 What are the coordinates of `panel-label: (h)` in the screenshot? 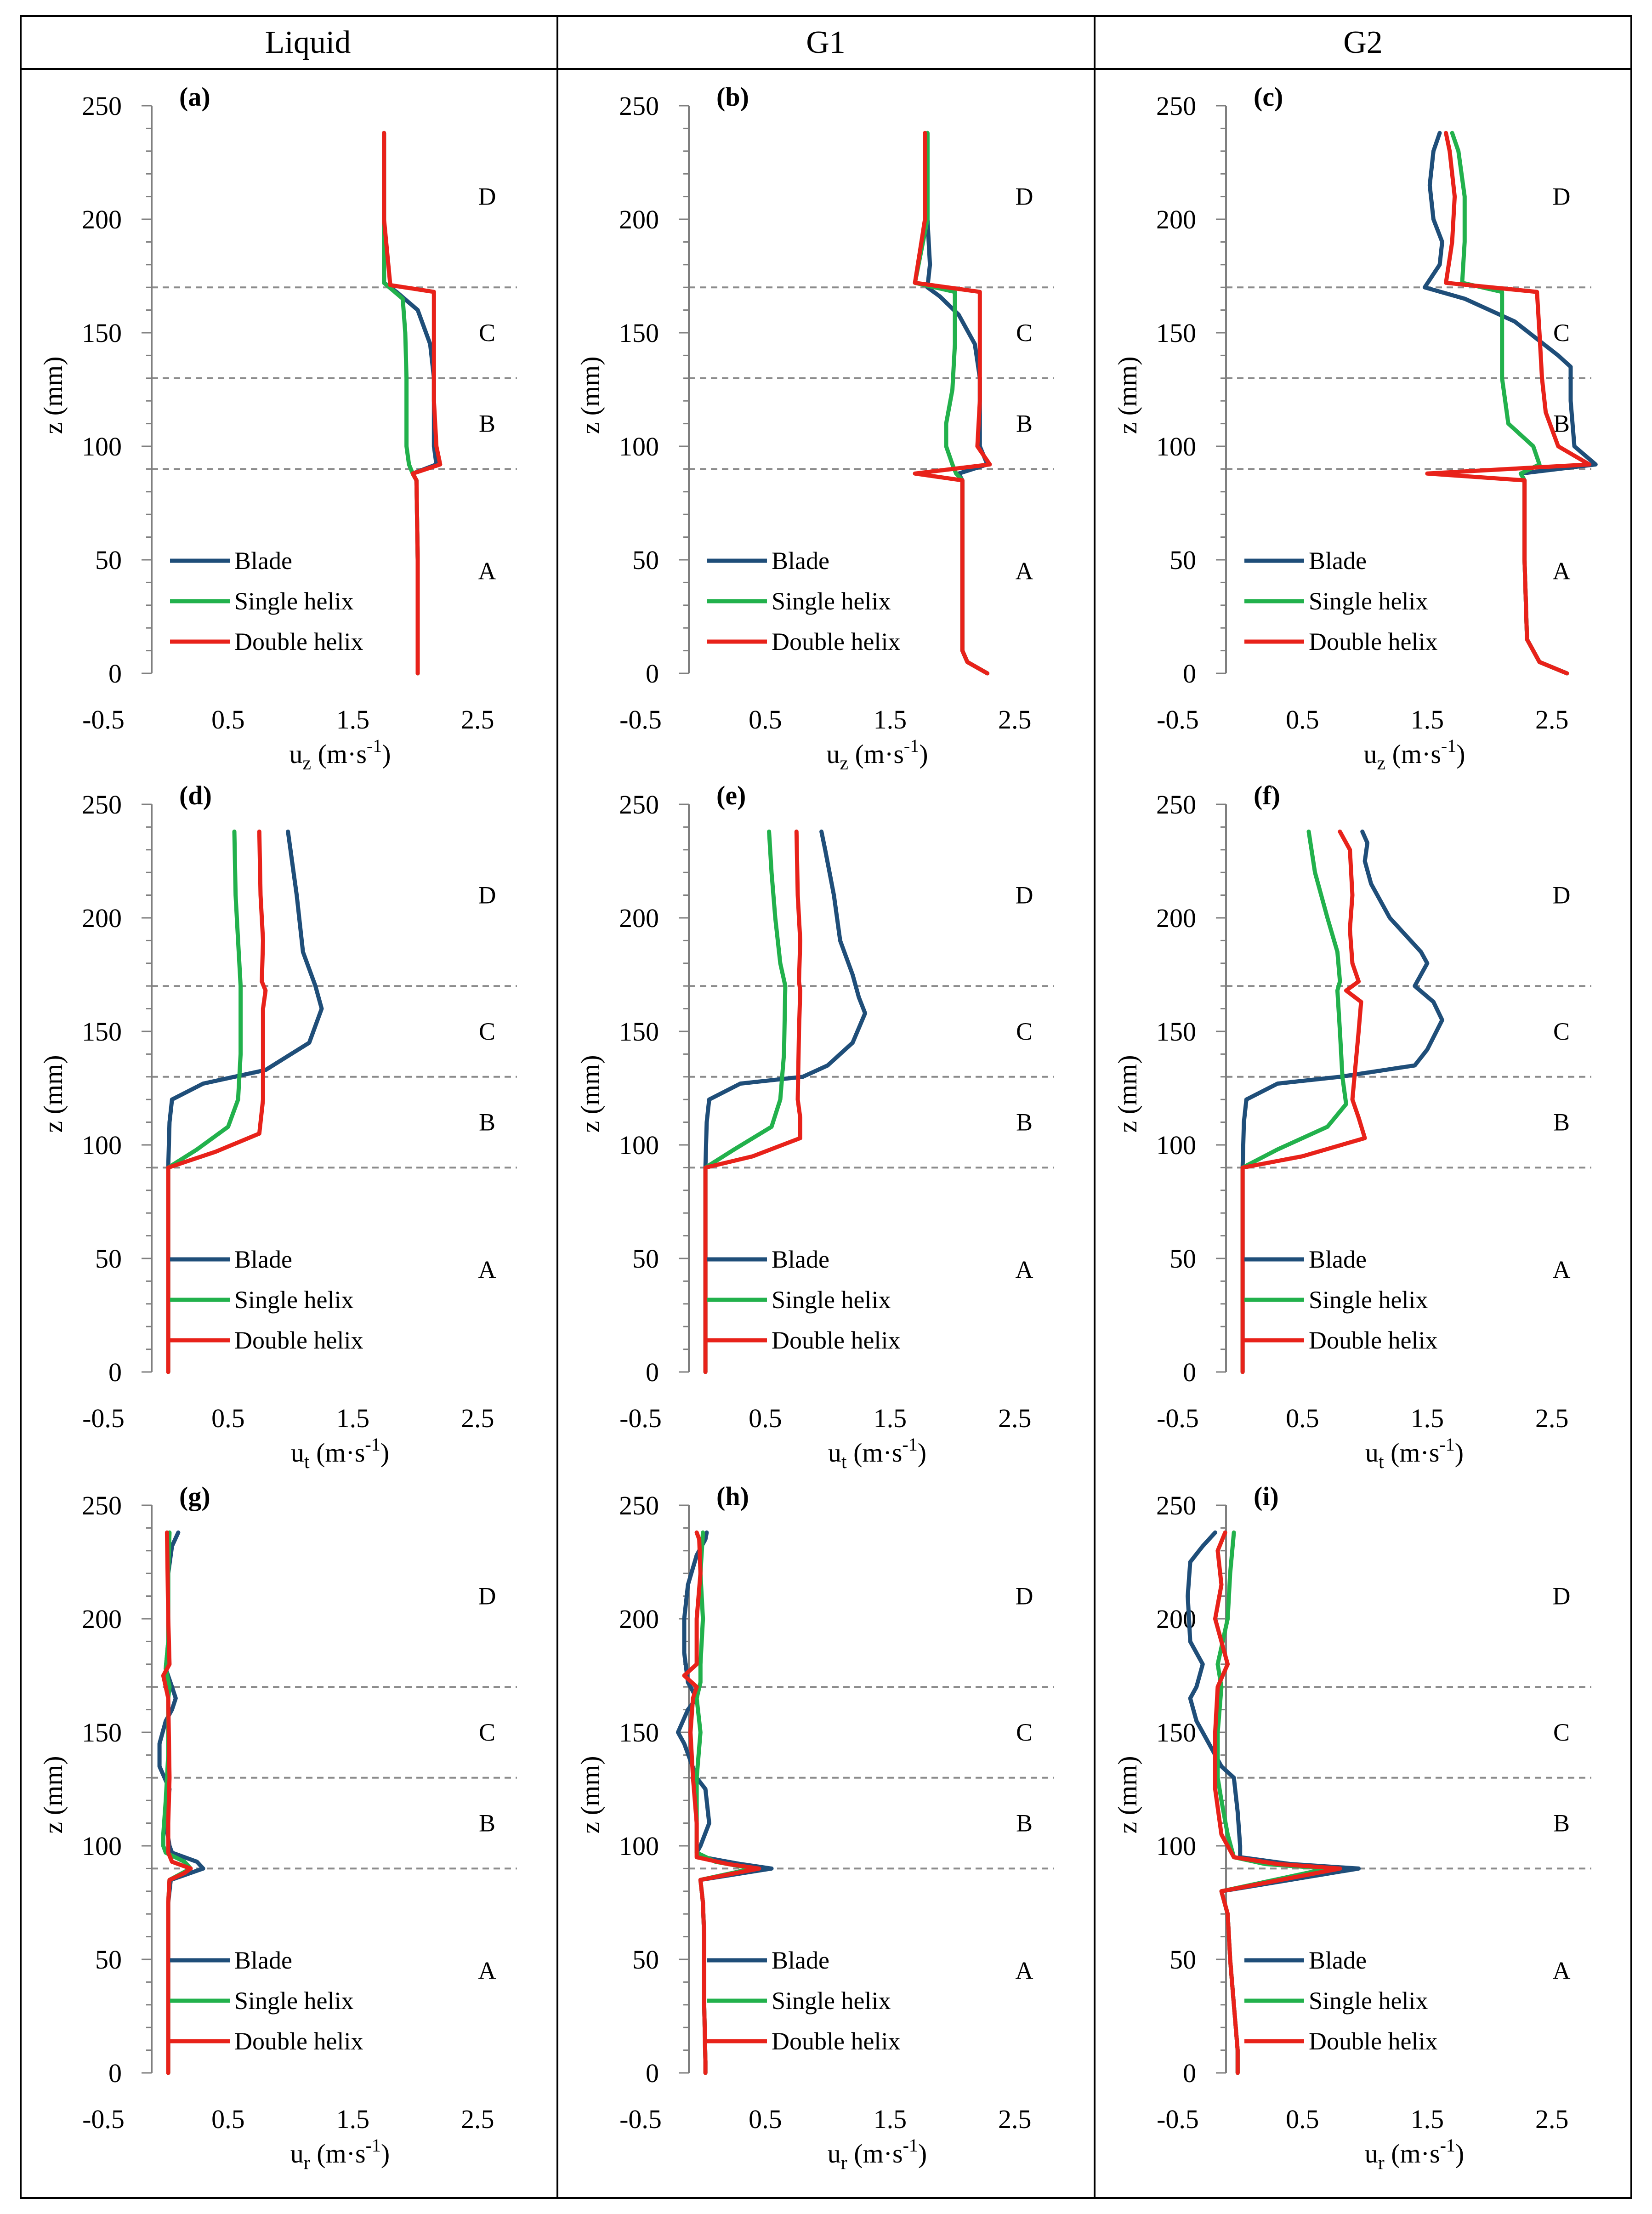 It's located at (732, 1496).